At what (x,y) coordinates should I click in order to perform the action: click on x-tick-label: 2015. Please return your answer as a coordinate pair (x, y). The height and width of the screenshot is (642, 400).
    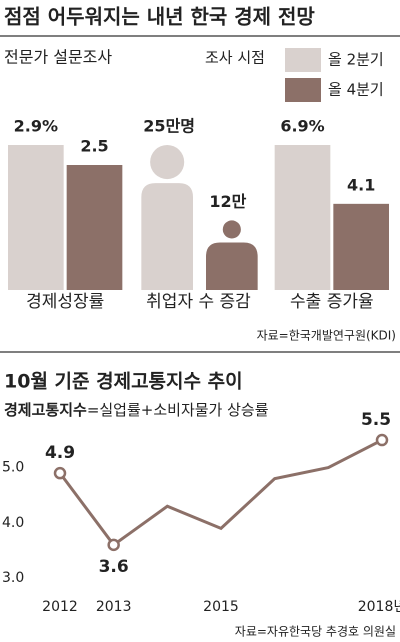
    Looking at the image, I should click on (221, 607).